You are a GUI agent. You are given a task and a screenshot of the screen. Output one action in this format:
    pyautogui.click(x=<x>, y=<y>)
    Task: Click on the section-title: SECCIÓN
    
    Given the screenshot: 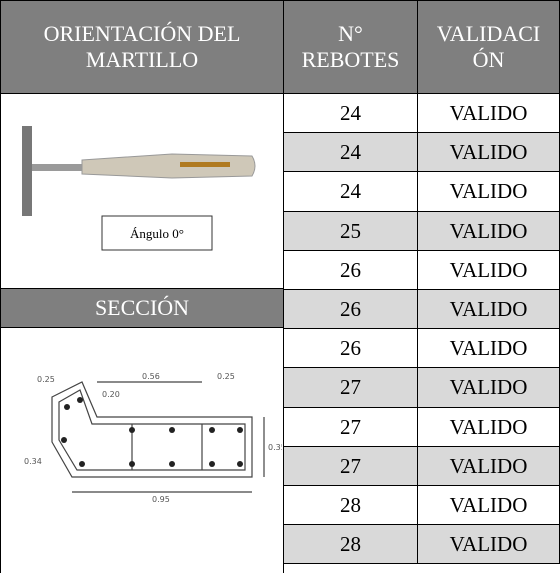 What is the action you would take?
    pyautogui.click(x=142, y=308)
    